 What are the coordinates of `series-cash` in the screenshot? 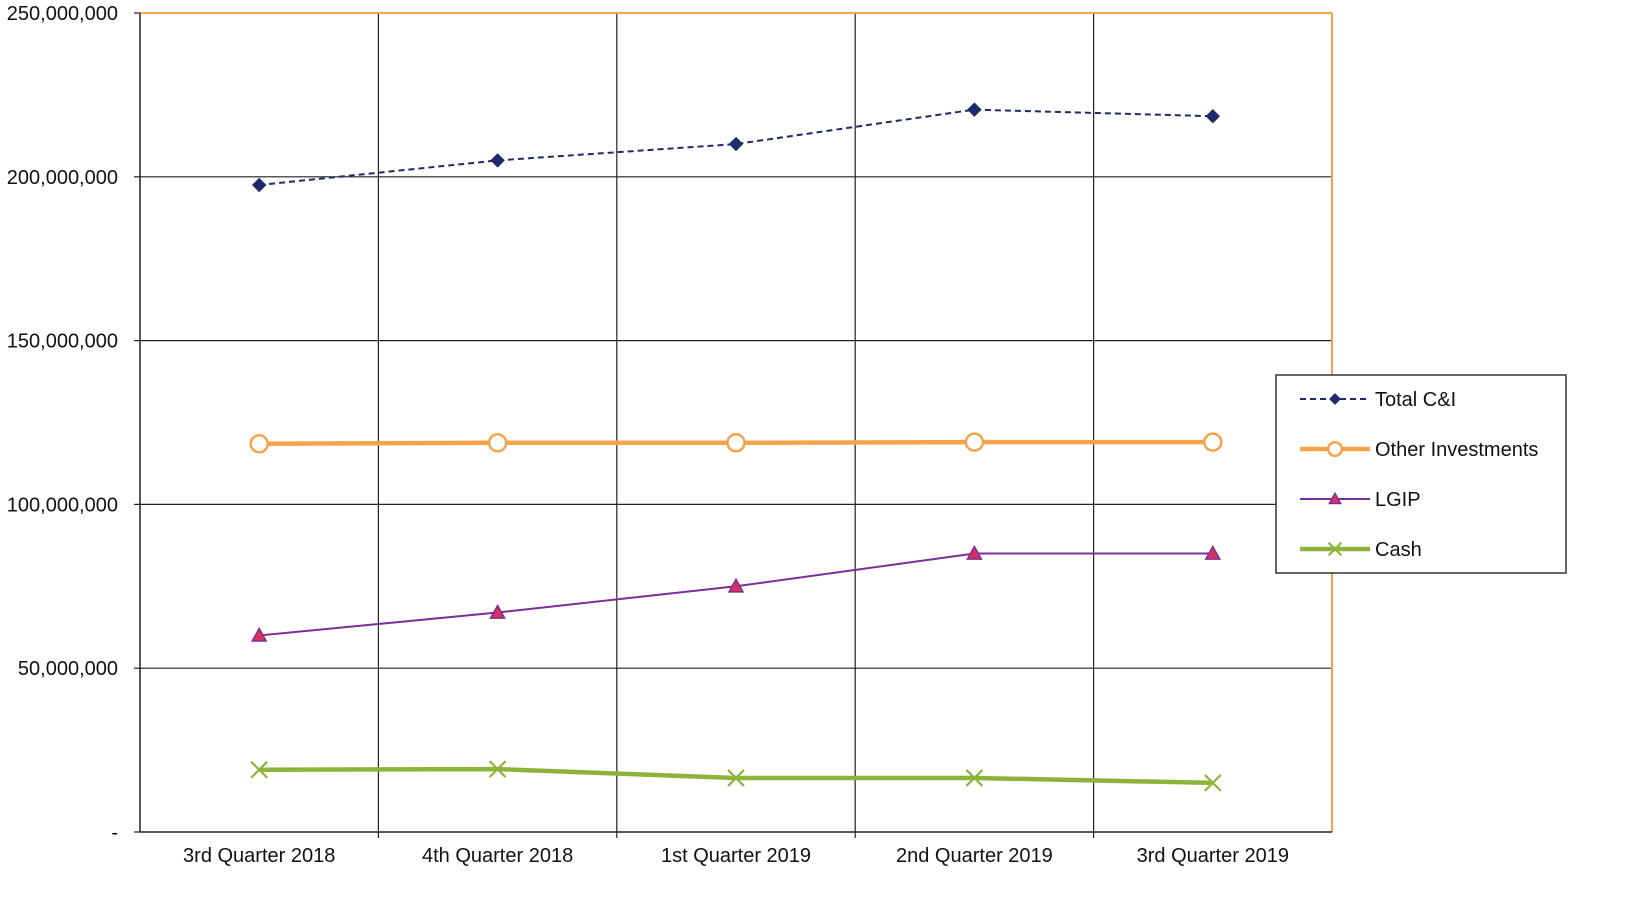 It's located at (736, 776).